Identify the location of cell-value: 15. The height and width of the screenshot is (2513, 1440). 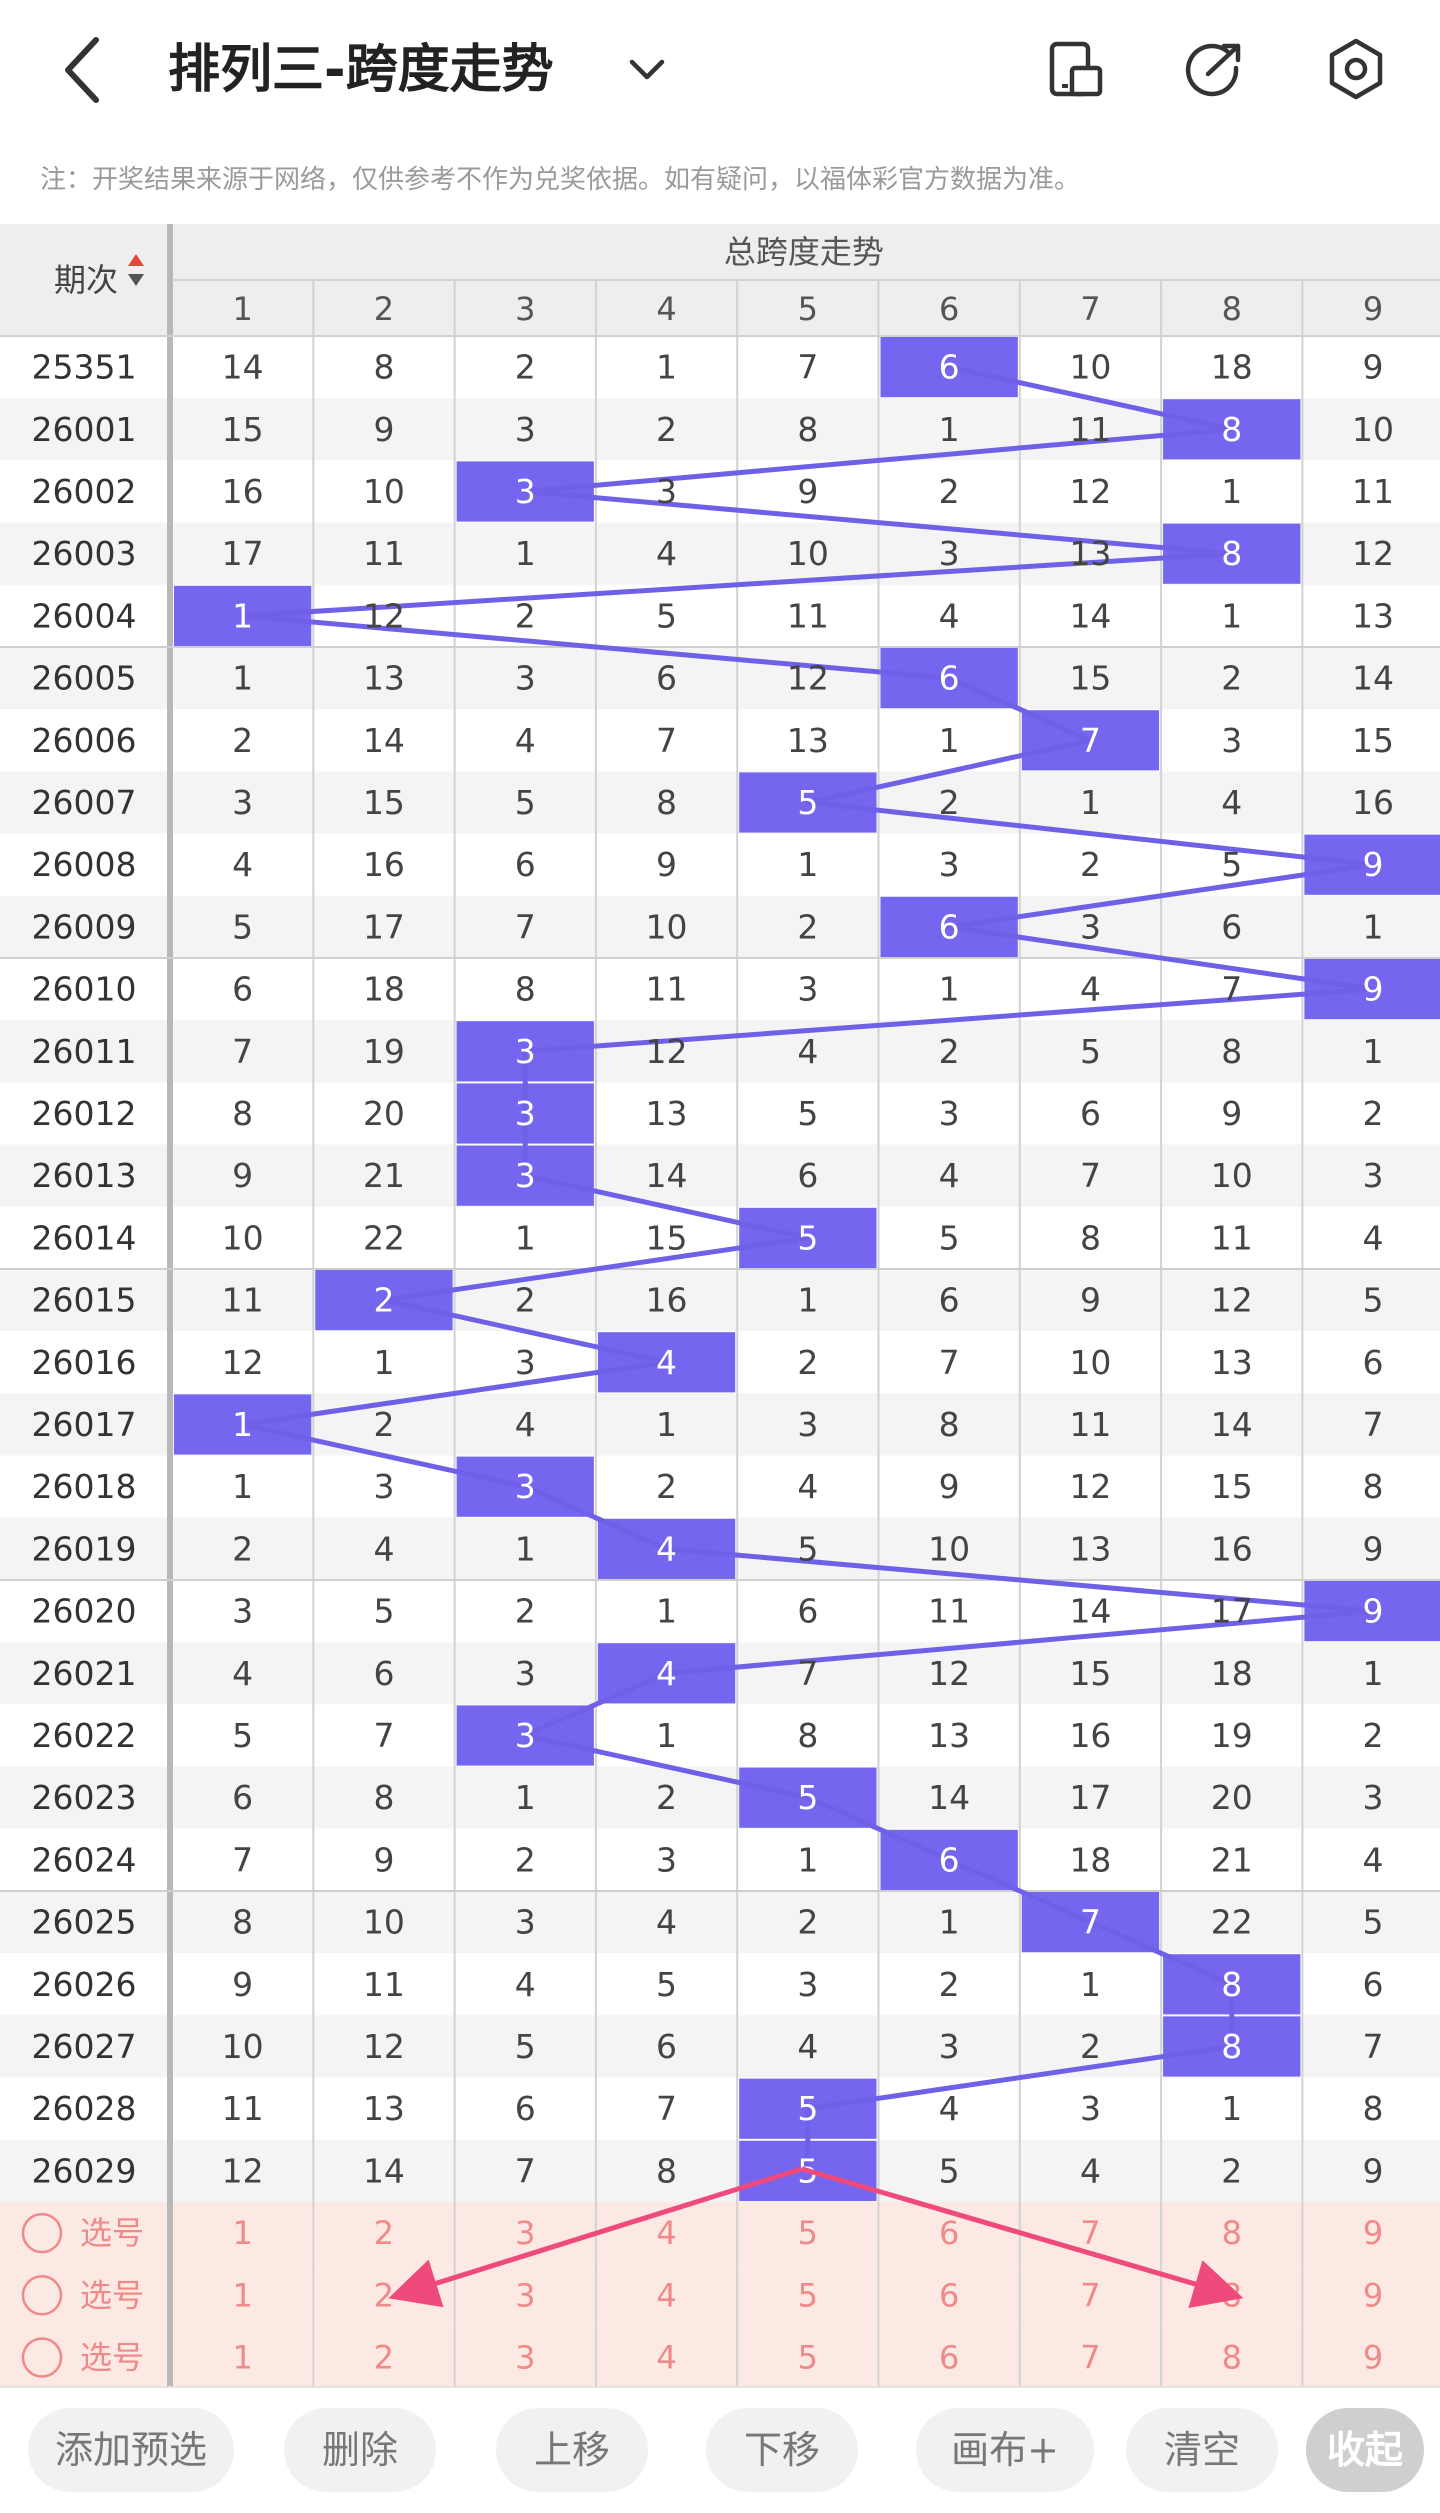
(1232, 1486).